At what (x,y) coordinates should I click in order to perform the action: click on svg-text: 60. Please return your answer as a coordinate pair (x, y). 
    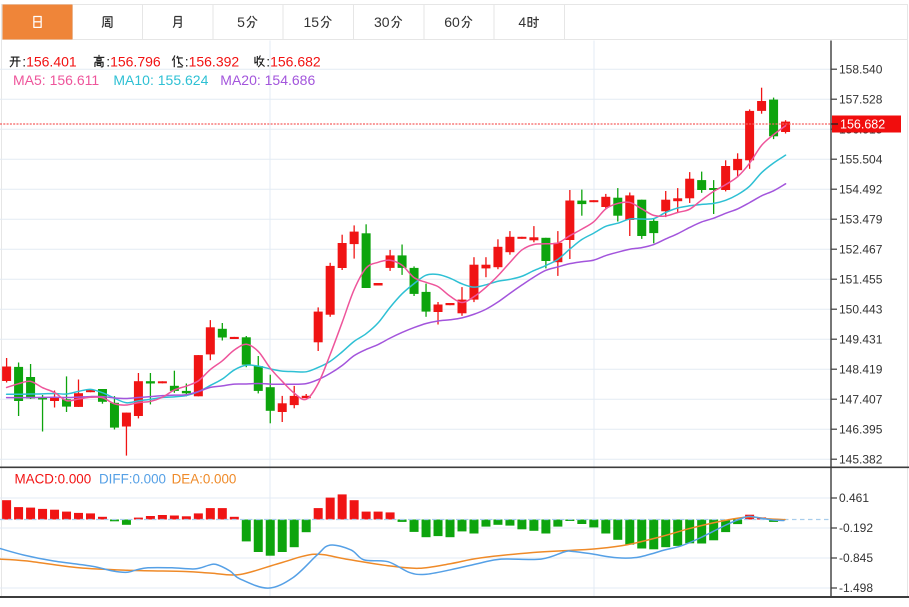
    Looking at the image, I should click on (452, 22).